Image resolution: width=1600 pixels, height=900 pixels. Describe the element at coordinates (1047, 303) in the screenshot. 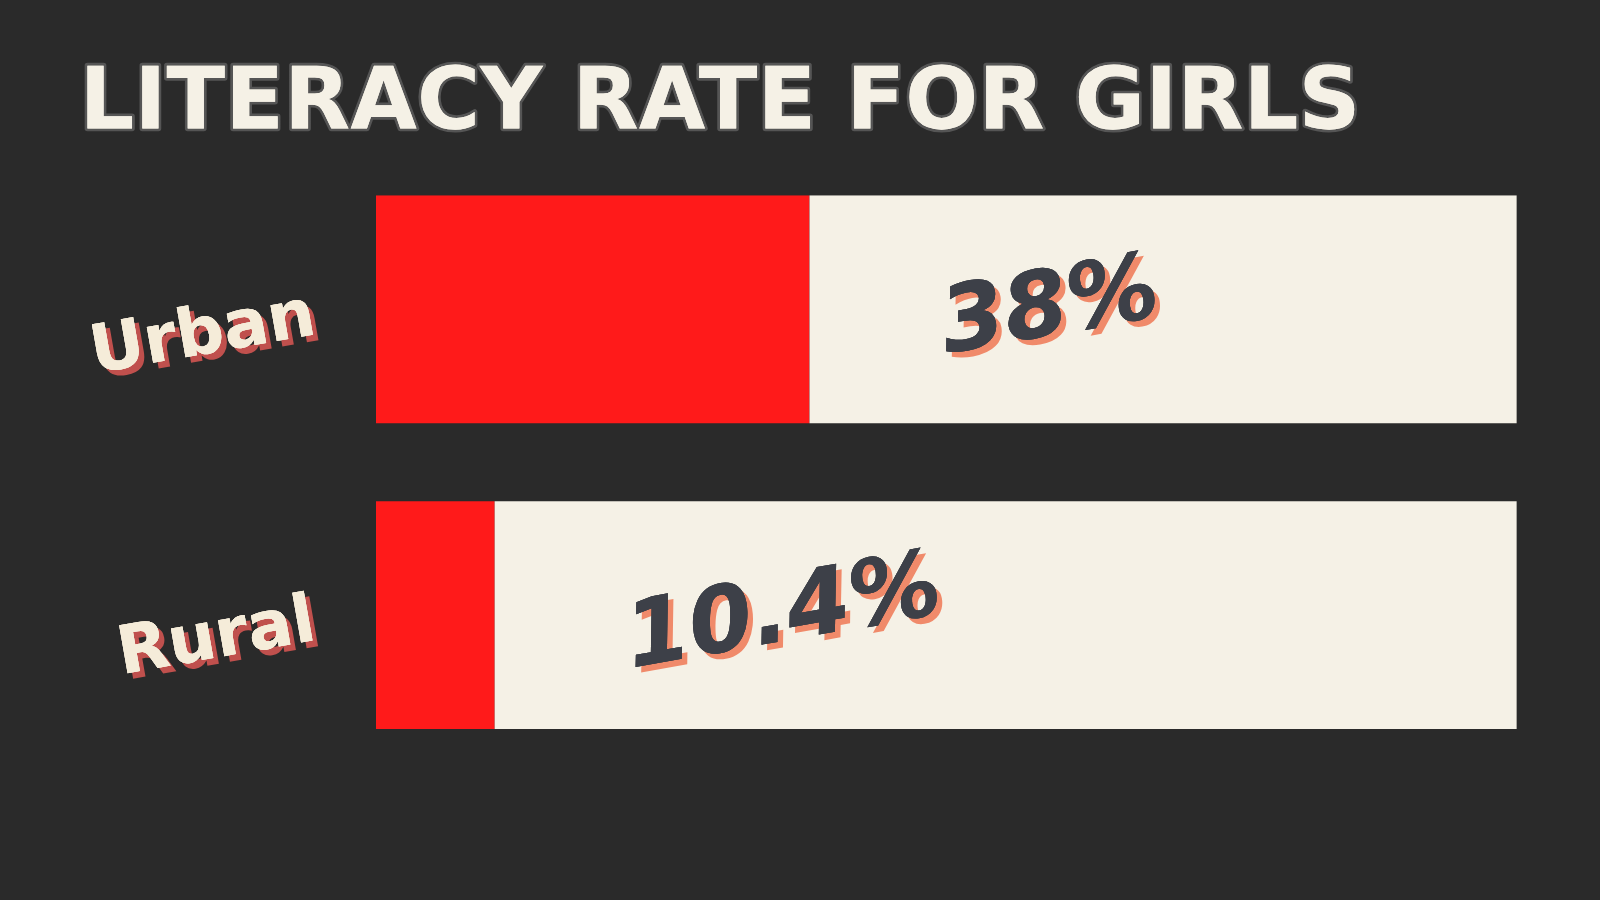

I see `data-label: 38%` at that location.